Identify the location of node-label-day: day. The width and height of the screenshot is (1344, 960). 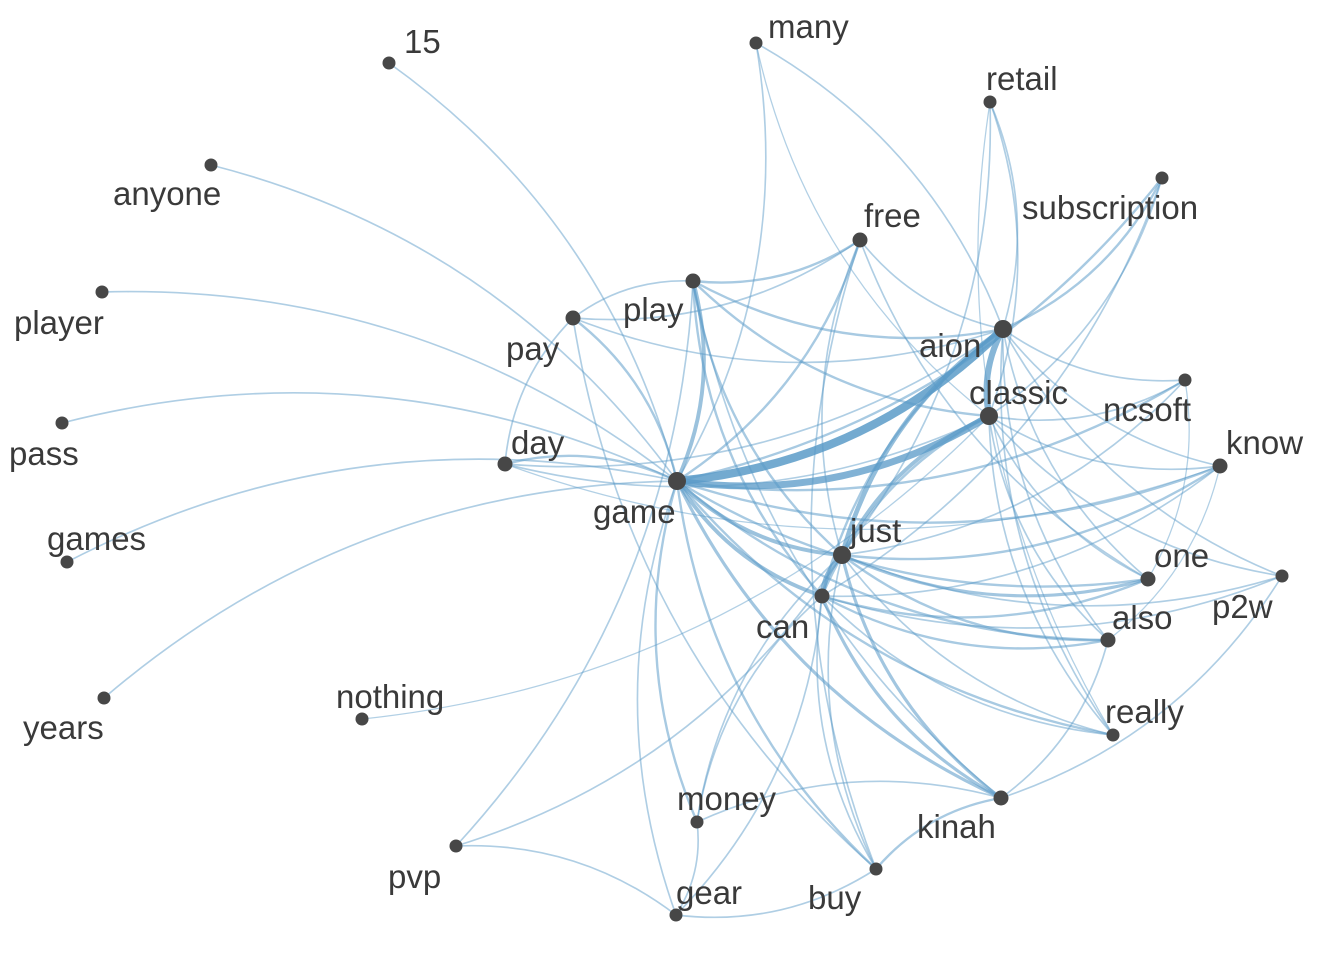
(538, 442).